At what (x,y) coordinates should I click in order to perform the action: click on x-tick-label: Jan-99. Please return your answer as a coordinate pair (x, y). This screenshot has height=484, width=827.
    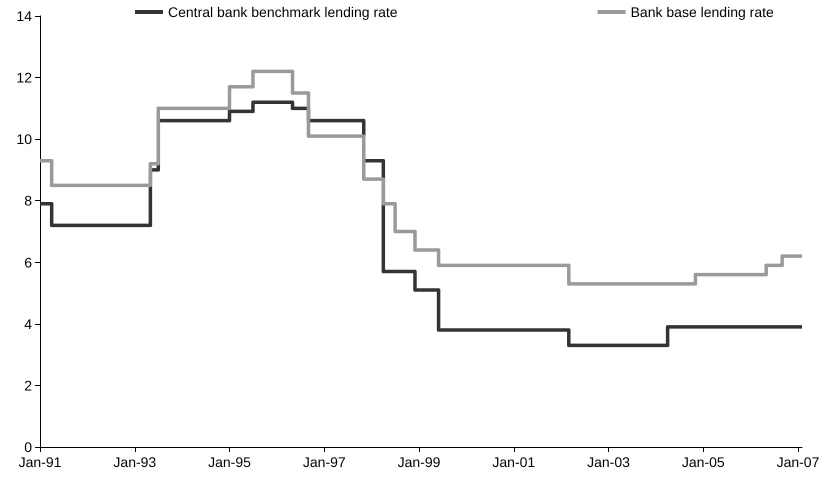
    Looking at the image, I should click on (419, 462).